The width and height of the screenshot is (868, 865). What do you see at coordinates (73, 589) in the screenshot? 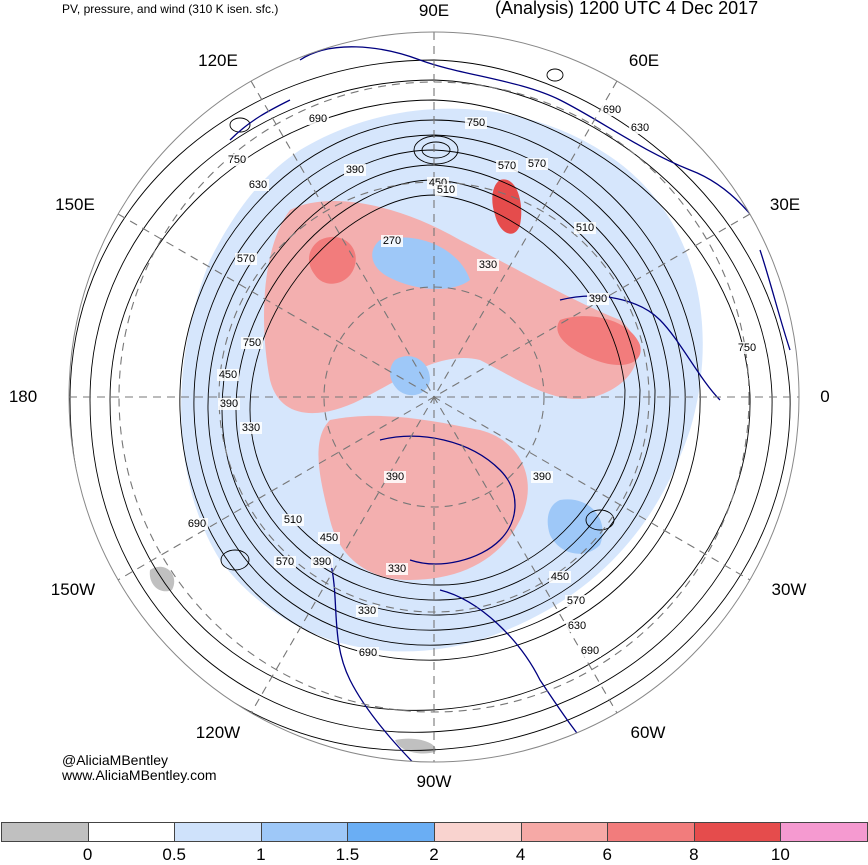
I see `lon-label-150w: 150W` at bounding box center [73, 589].